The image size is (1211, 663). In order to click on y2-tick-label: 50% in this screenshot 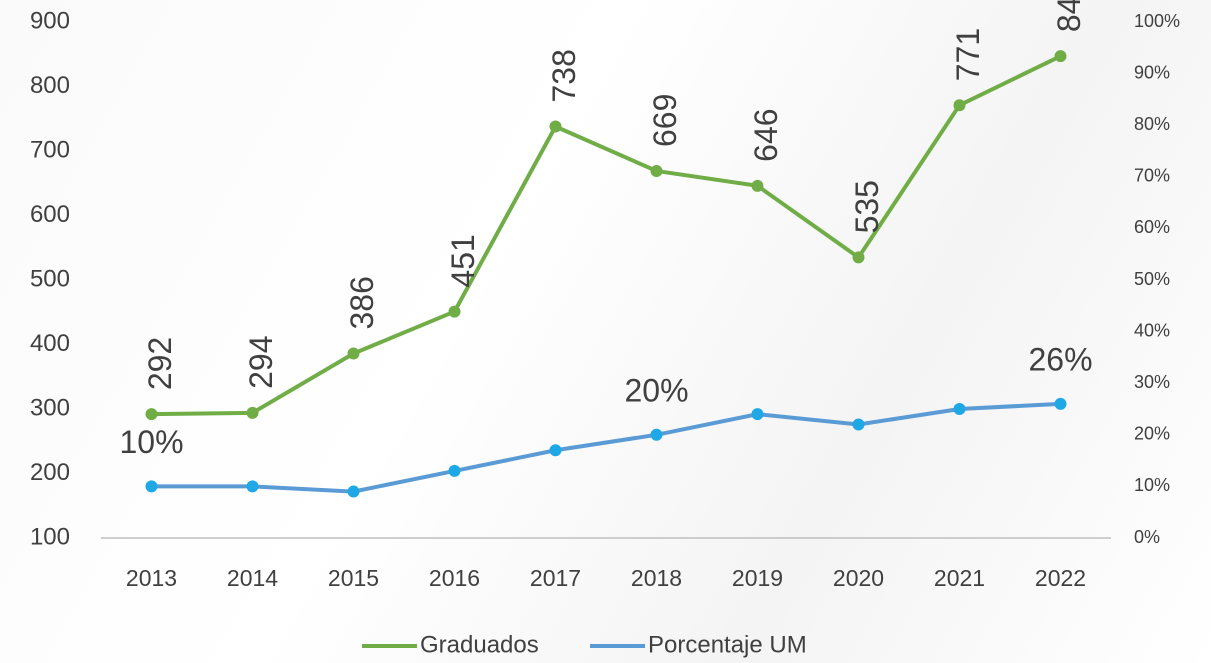, I will do `click(1152, 279)`.